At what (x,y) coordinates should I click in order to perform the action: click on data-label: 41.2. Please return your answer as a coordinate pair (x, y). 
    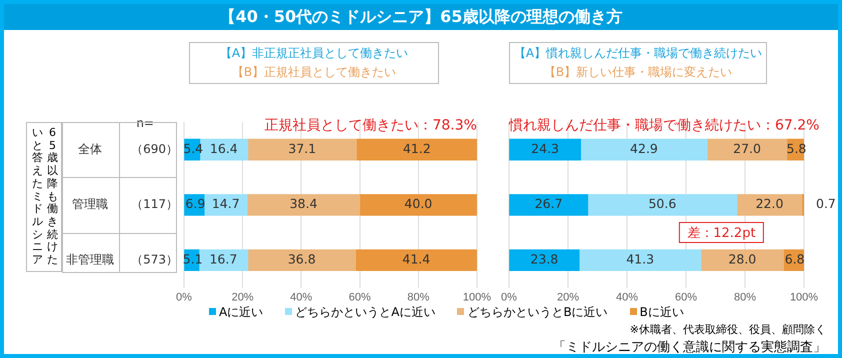
    Looking at the image, I should click on (416, 148).